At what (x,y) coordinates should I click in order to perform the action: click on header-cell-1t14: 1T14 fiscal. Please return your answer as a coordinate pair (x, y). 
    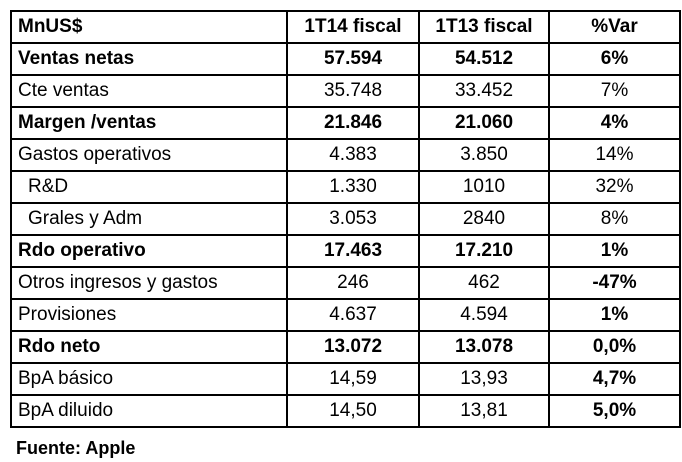
    Looking at the image, I should click on (353, 27).